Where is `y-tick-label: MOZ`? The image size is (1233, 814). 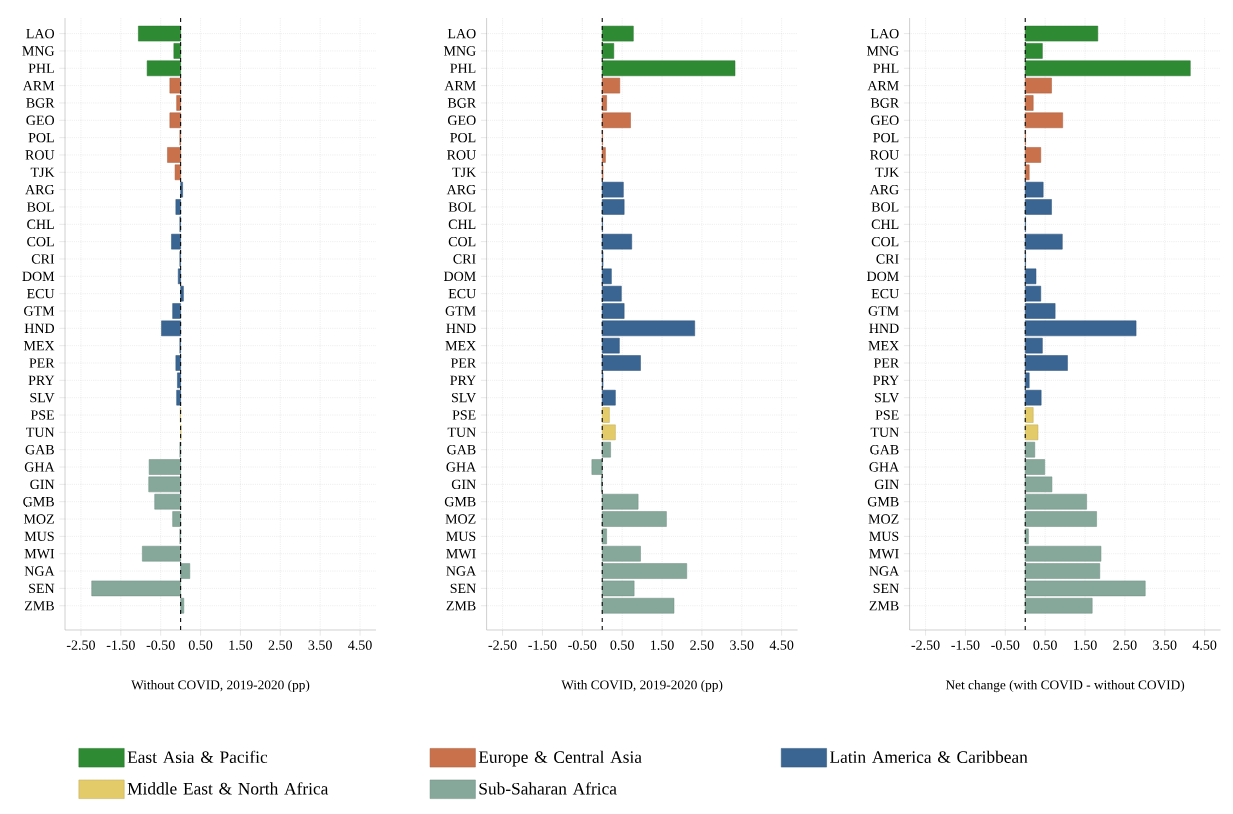 y-tick-label: MOZ is located at coordinates (38, 519).